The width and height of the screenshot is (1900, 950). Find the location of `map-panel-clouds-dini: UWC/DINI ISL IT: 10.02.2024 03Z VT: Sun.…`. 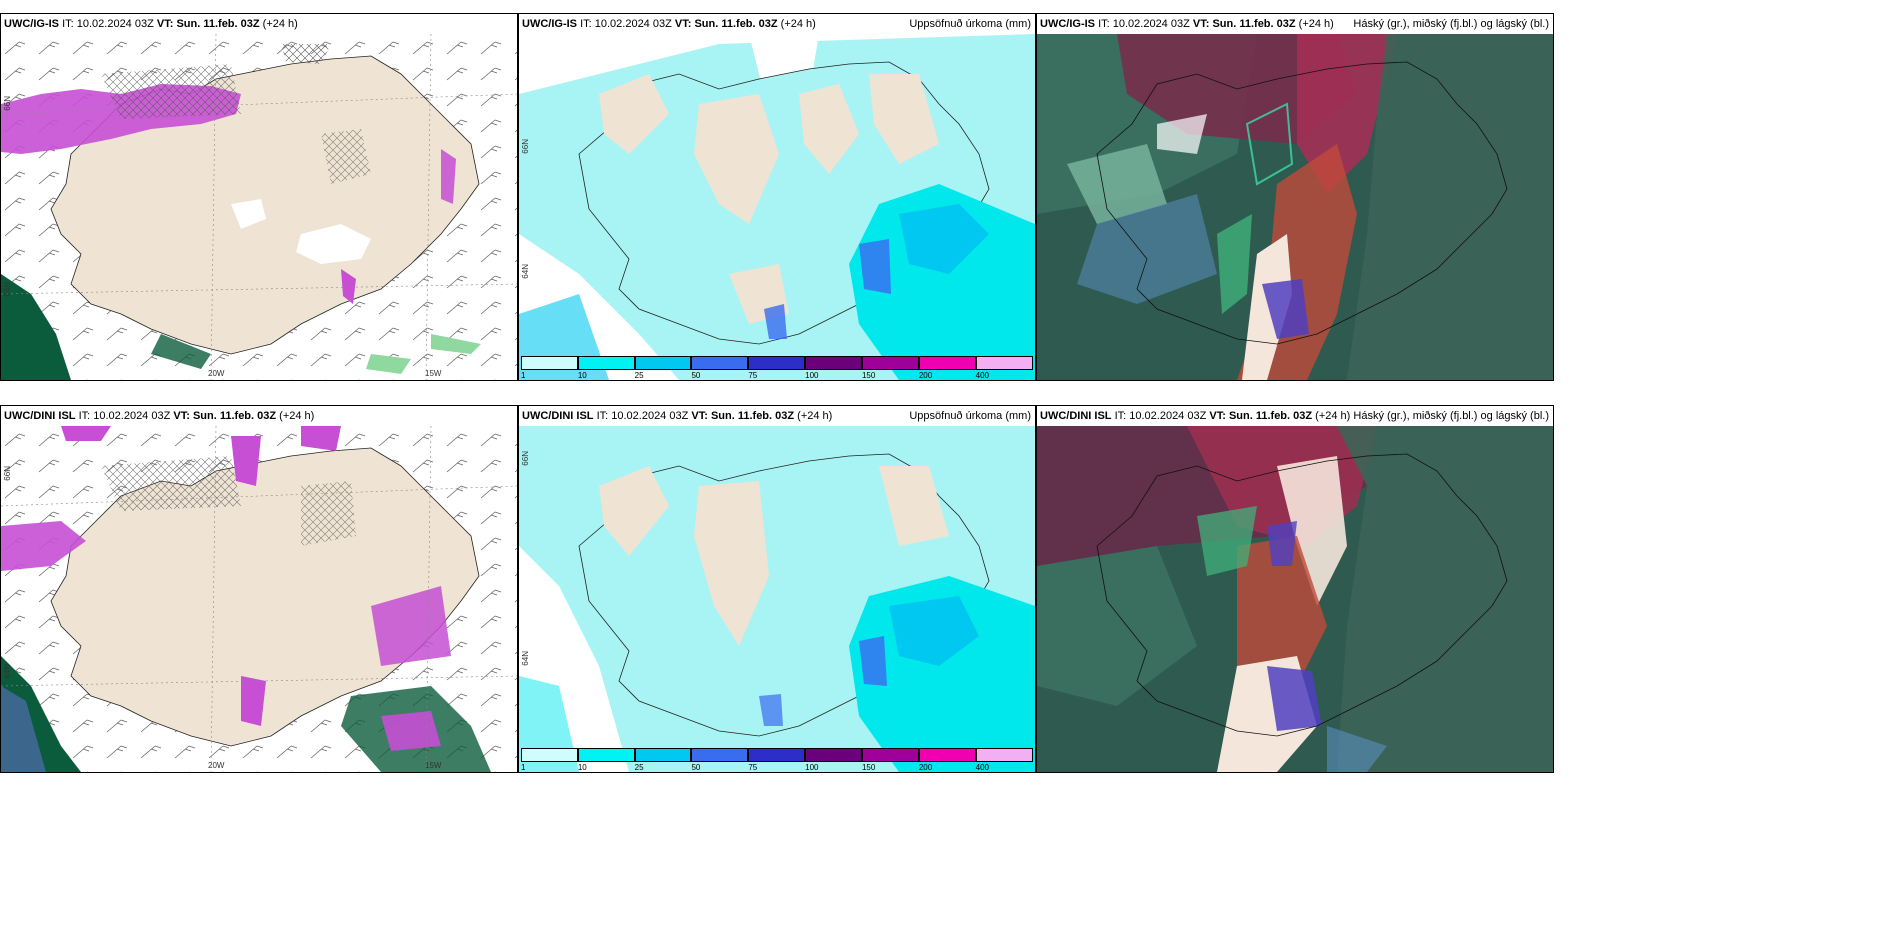

map-panel-clouds-dini: UWC/DINI ISL IT: 10.02.2024 03Z VT: Sun.… is located at coordinates (1295, 589).